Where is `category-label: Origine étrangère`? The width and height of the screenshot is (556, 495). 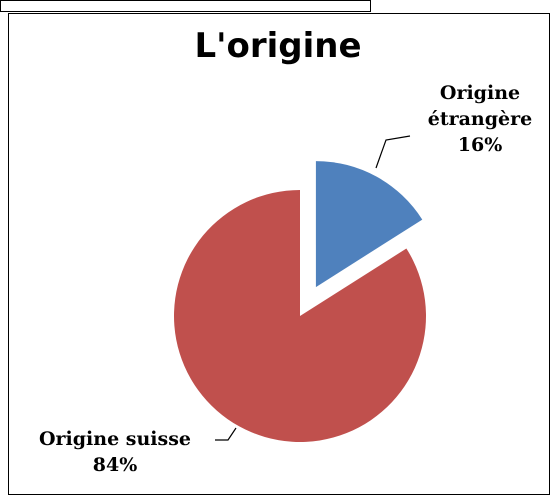 category-label: Origine étrangère is located at coordinates (480, 106).